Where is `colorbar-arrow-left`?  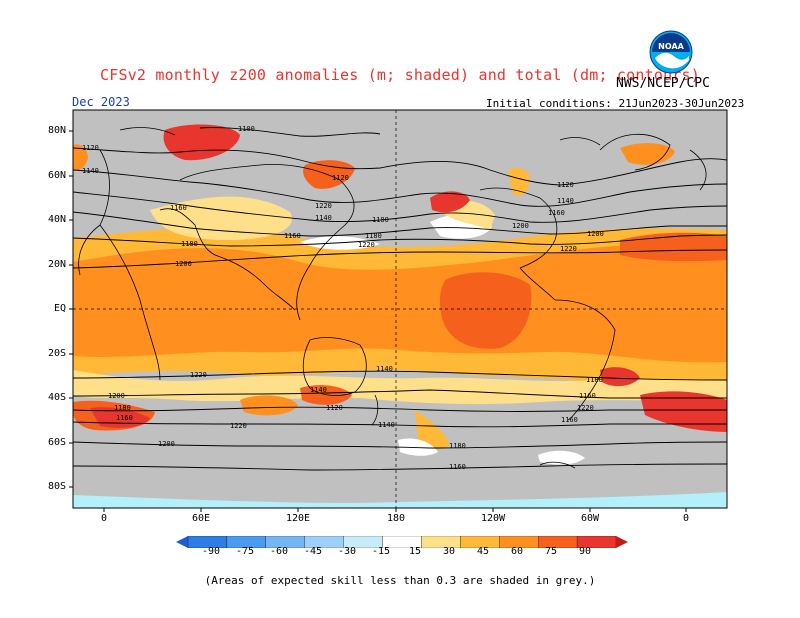 colorbar-arrow-left is located at coordinates (182, 542).